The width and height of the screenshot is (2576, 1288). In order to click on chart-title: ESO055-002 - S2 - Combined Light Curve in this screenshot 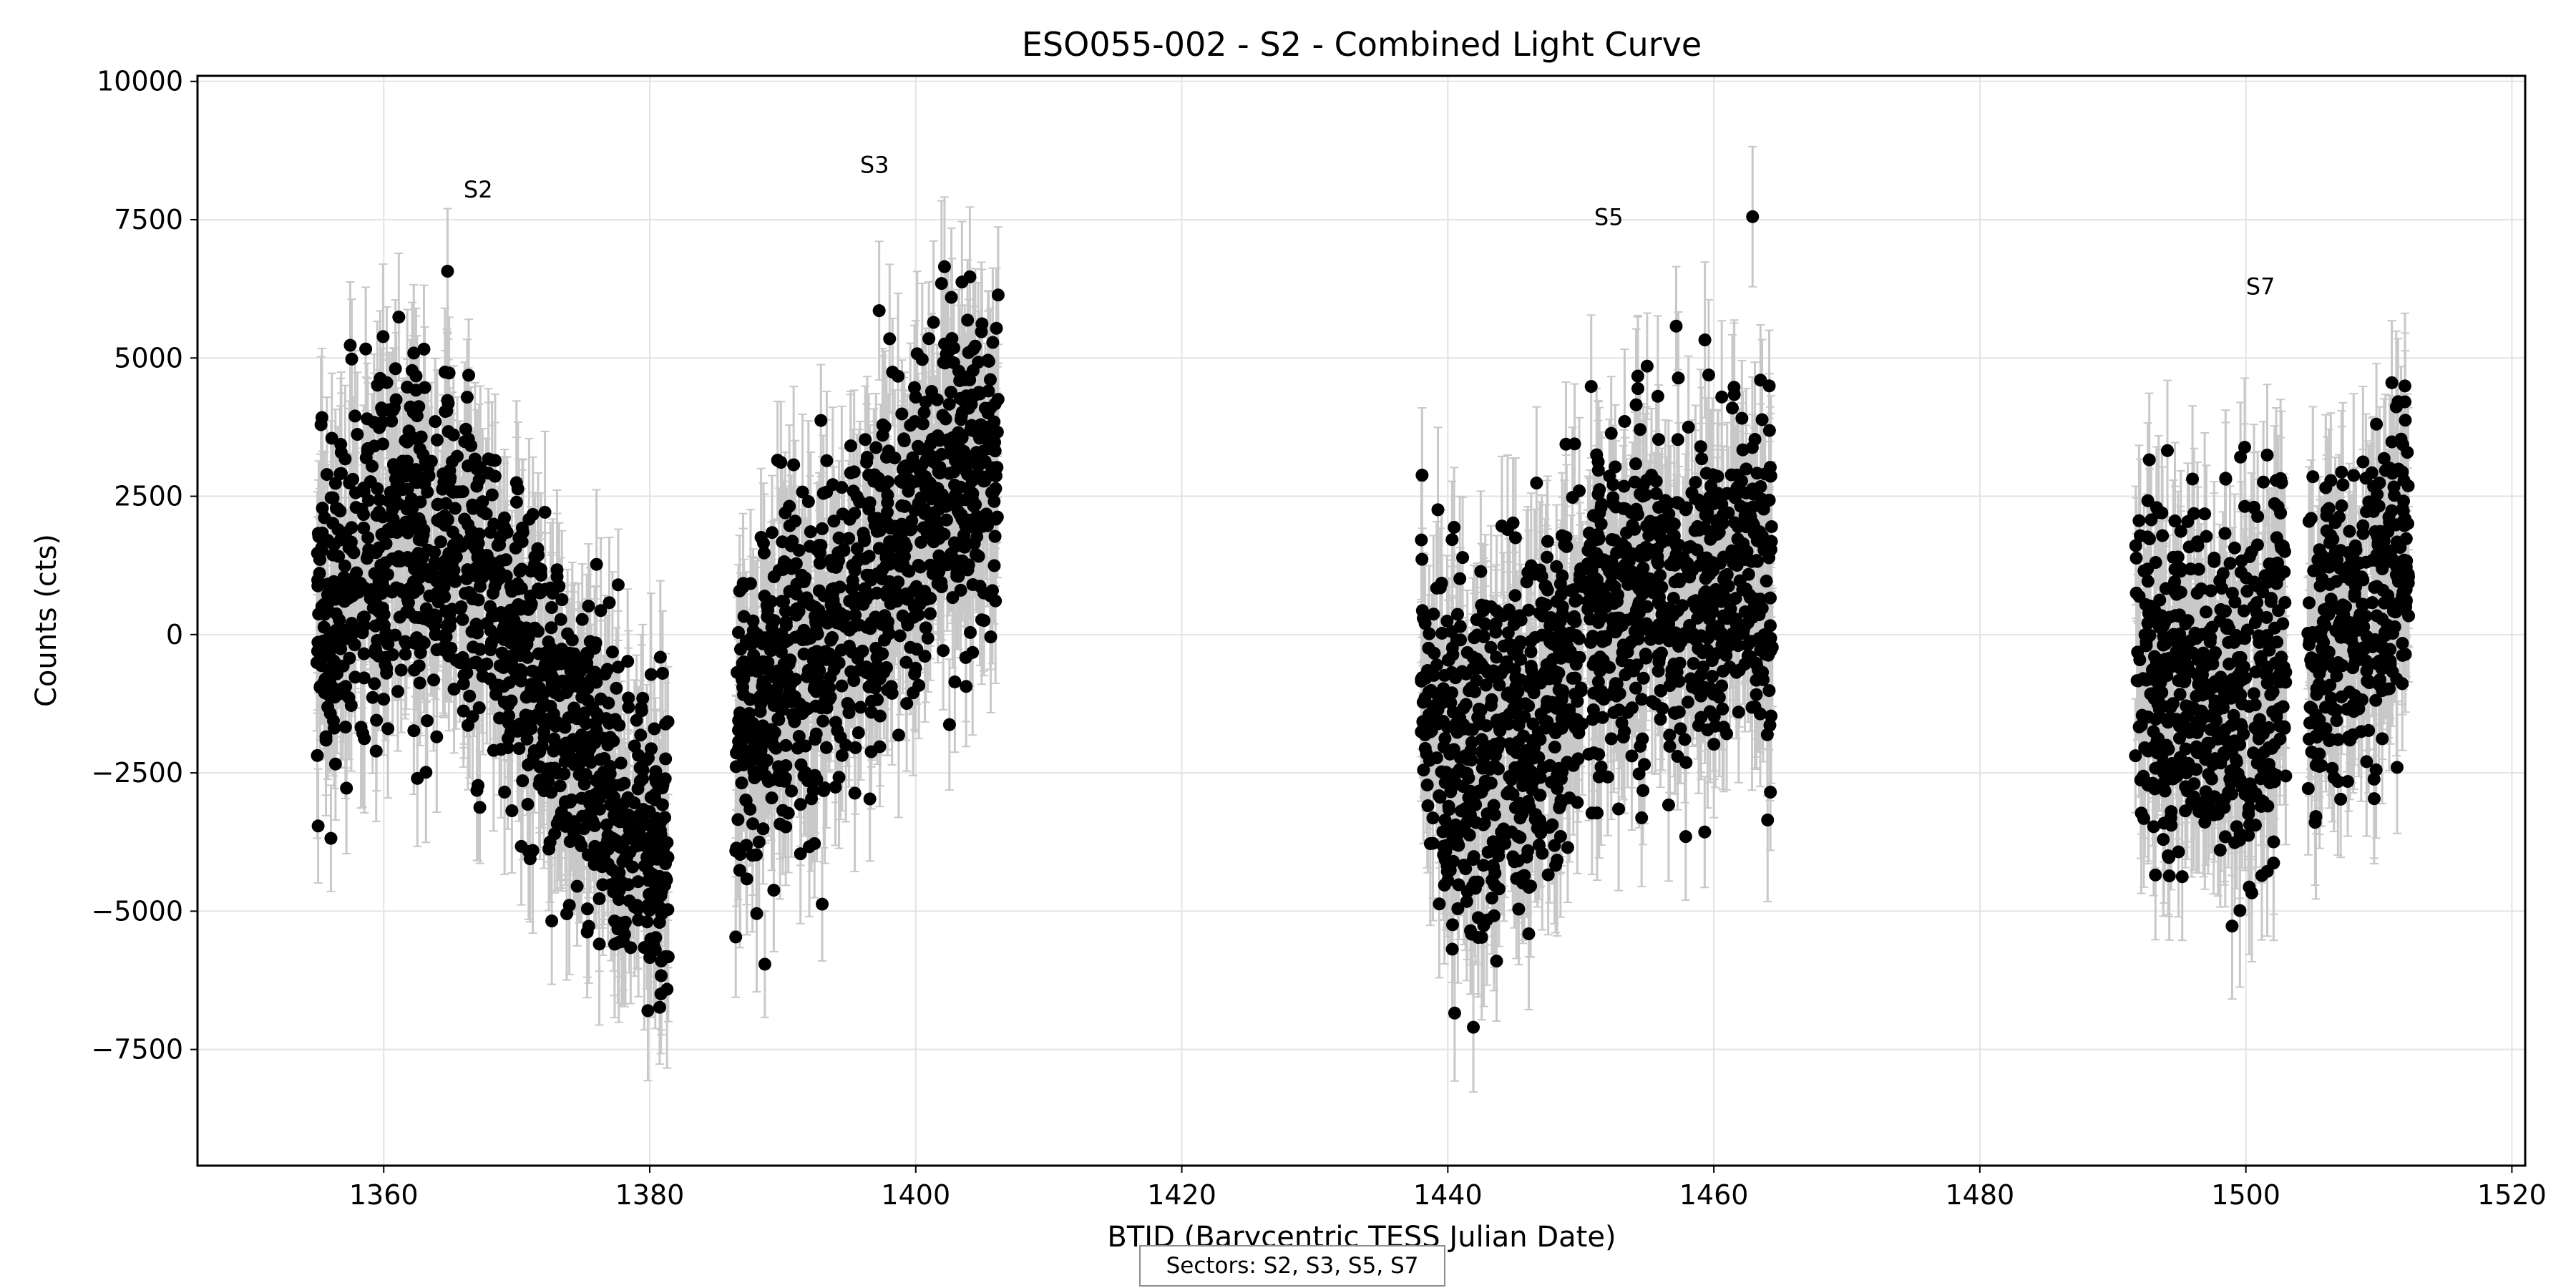, I will do `click(1362, 44)`.